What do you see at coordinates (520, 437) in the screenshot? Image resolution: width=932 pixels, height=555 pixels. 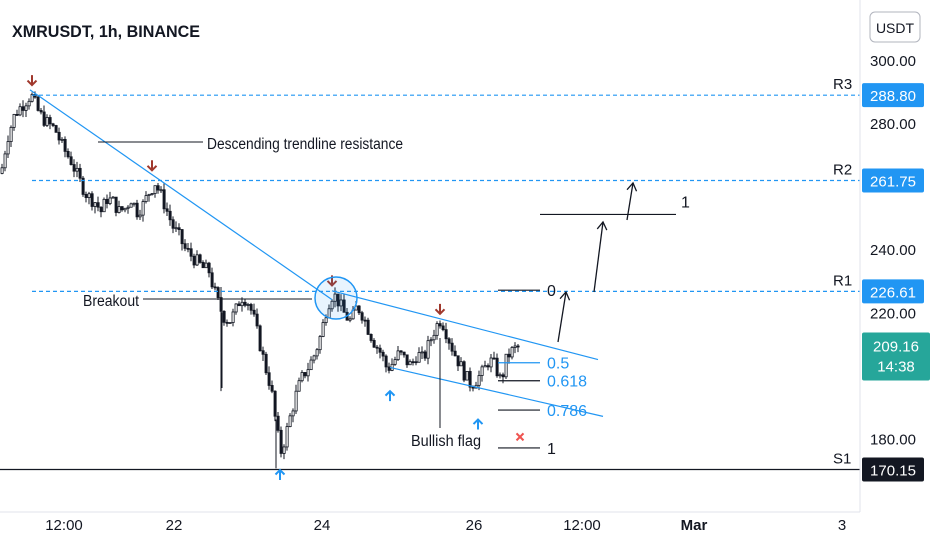 I see `stop-loss-x-icon` at bounding box center [520, 437].